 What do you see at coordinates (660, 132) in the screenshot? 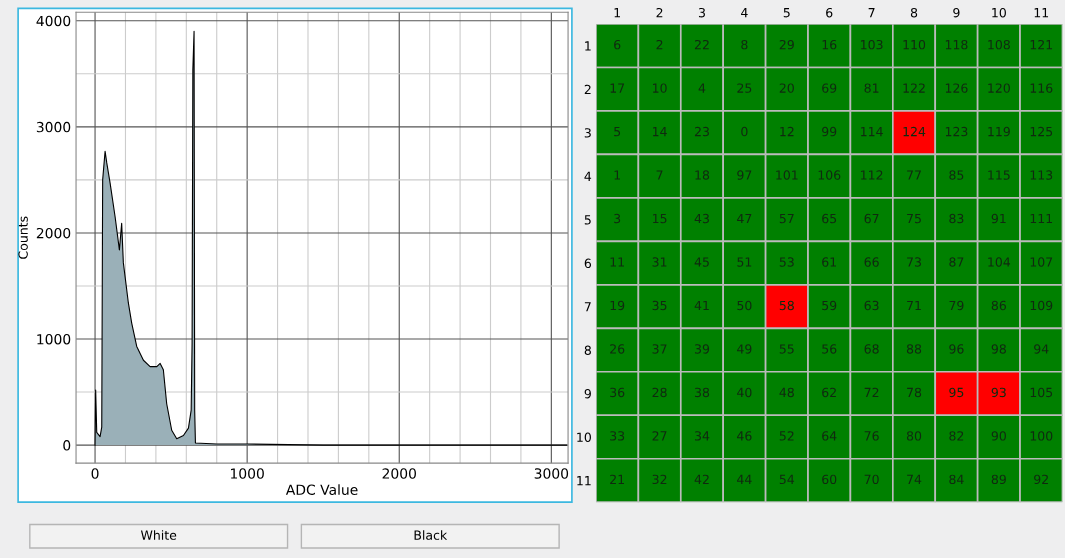
I see `data-label: 14` at bounding box center [660, 132].